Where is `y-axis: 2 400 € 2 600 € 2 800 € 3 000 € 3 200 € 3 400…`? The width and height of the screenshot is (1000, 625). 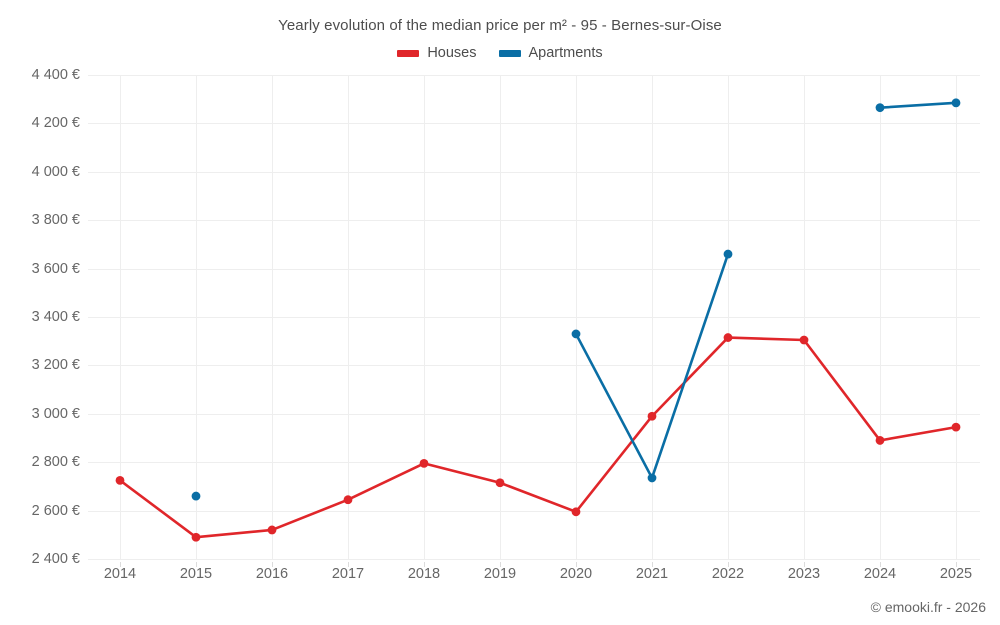 y-axis: 2 400 € 2 600 € 2 800 € 3 000 € 3 200 € 3 400… is located at coordinates (40, 317).